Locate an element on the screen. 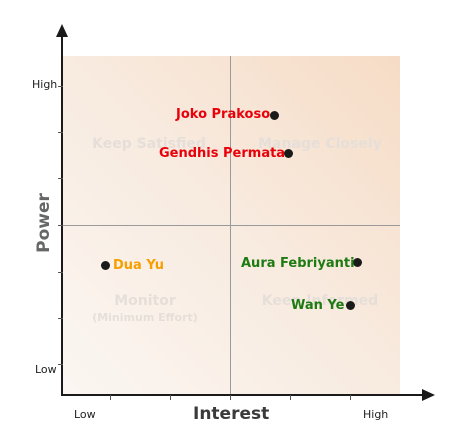 The image size is (462, 448). y-axis-line is located at coordinates (62, 215).